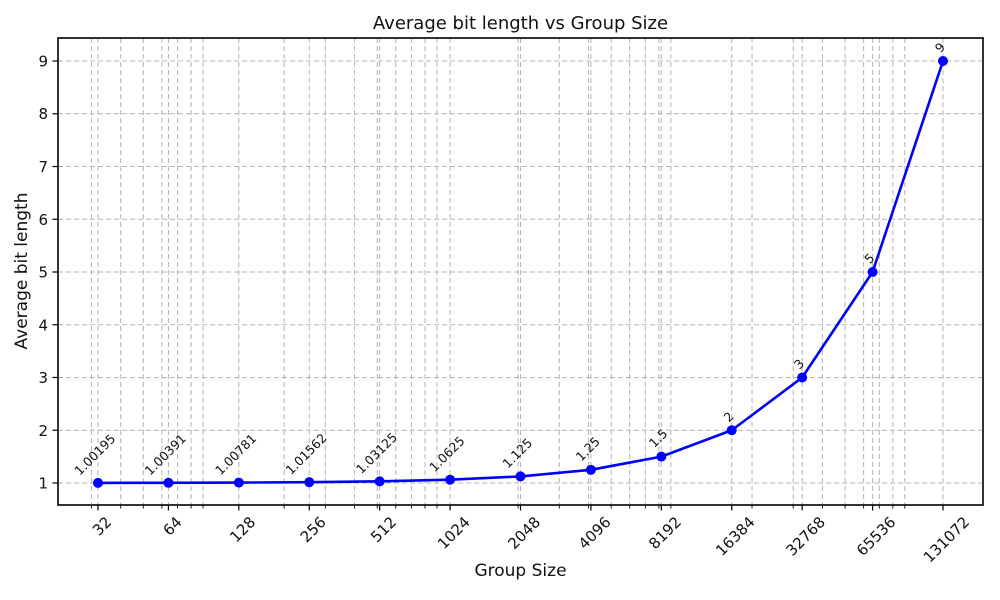  Describe the element at coordinates (43, 431) in the screenshot. I see `y-tick-label: 2` at that location.